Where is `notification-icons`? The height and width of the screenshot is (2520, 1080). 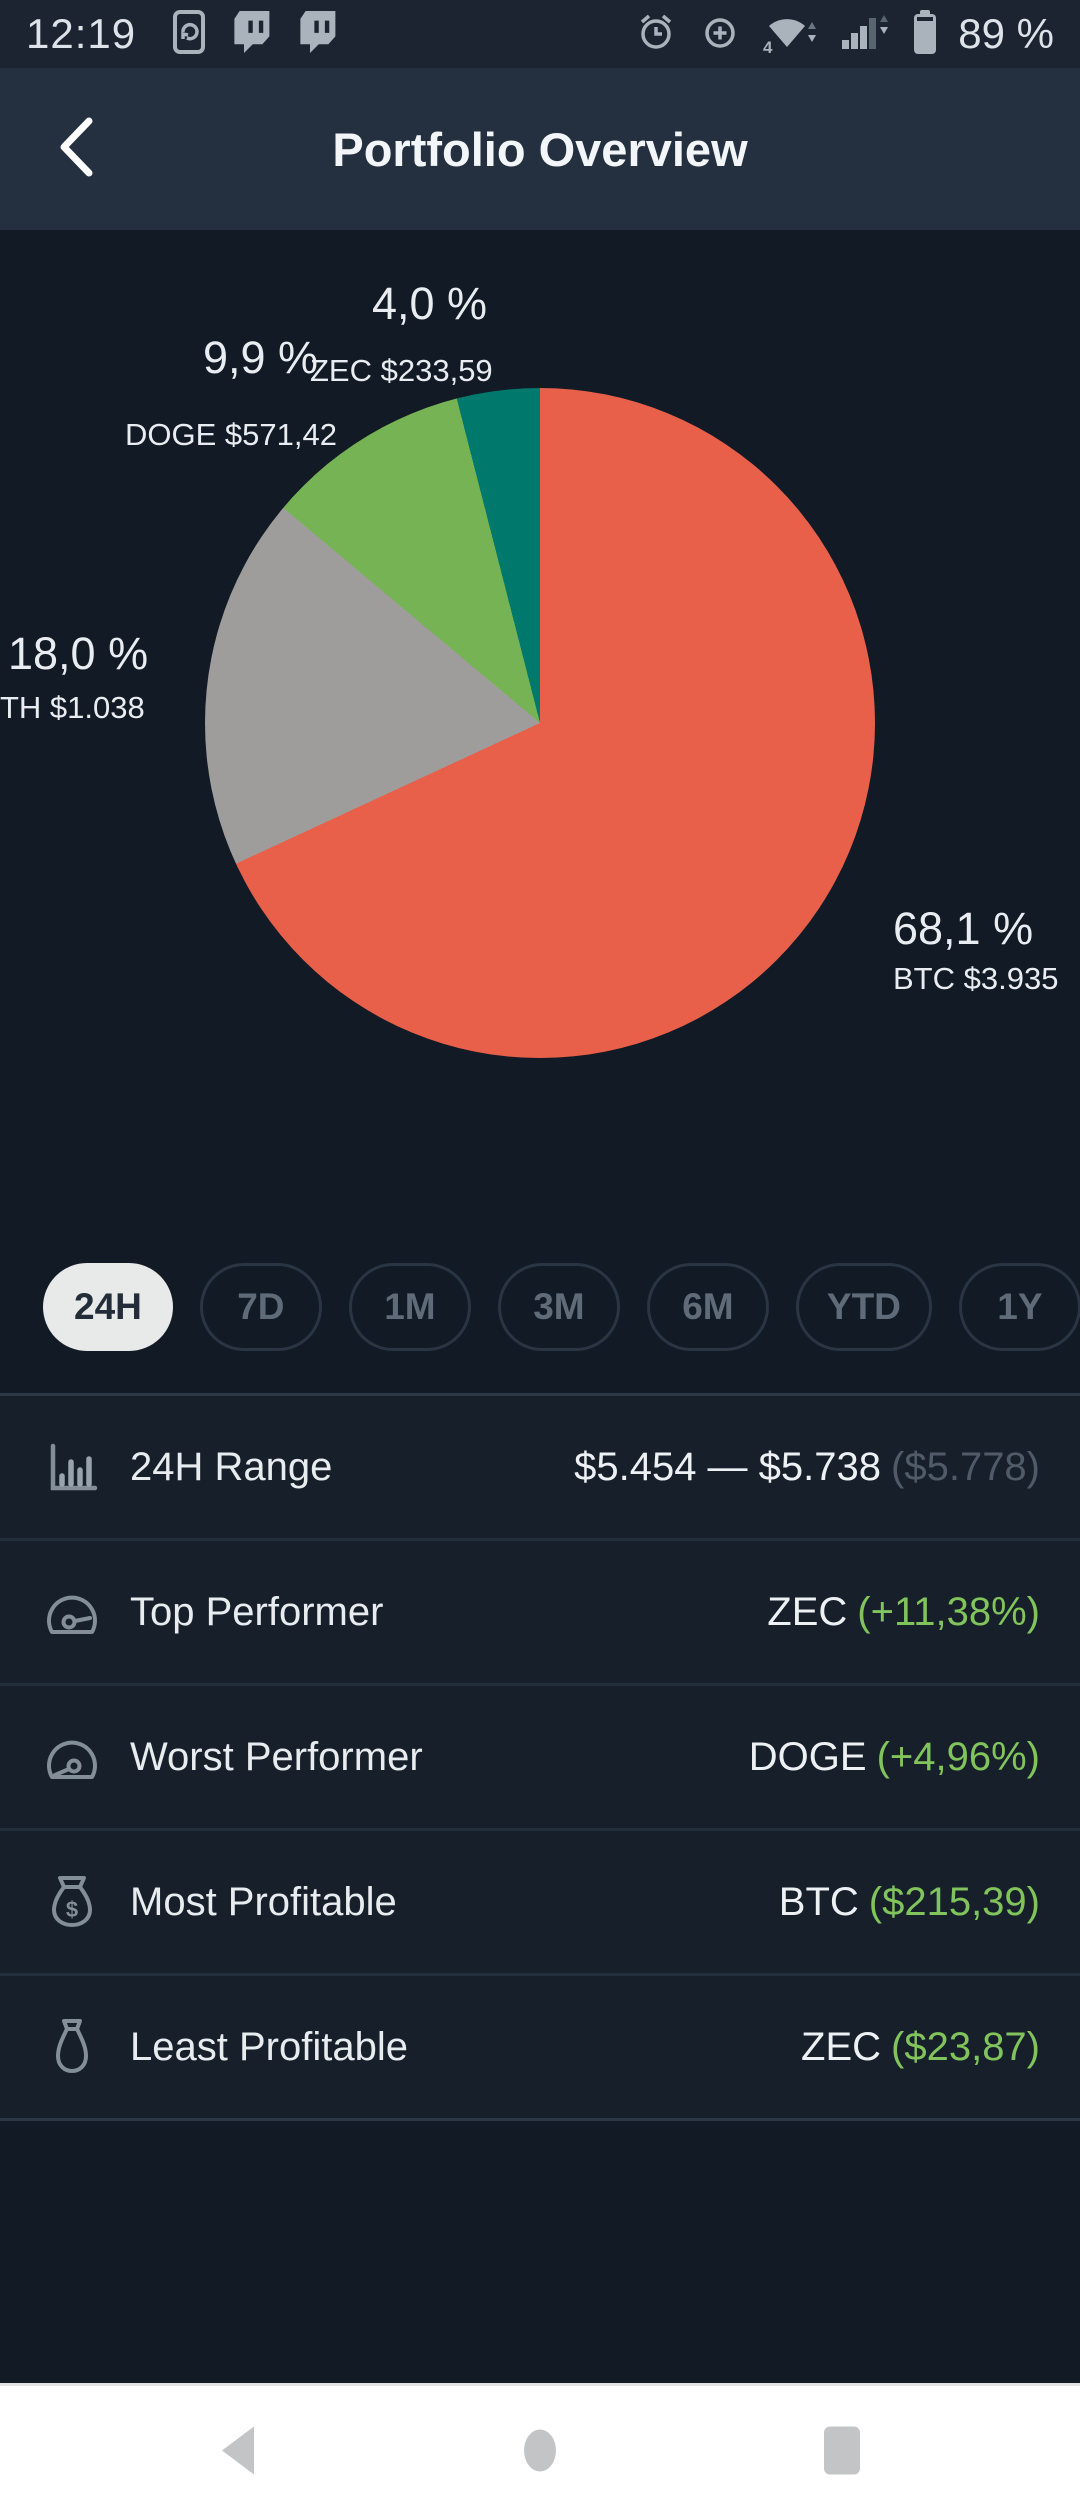
notification-icons is located at coordinates (255, 34).